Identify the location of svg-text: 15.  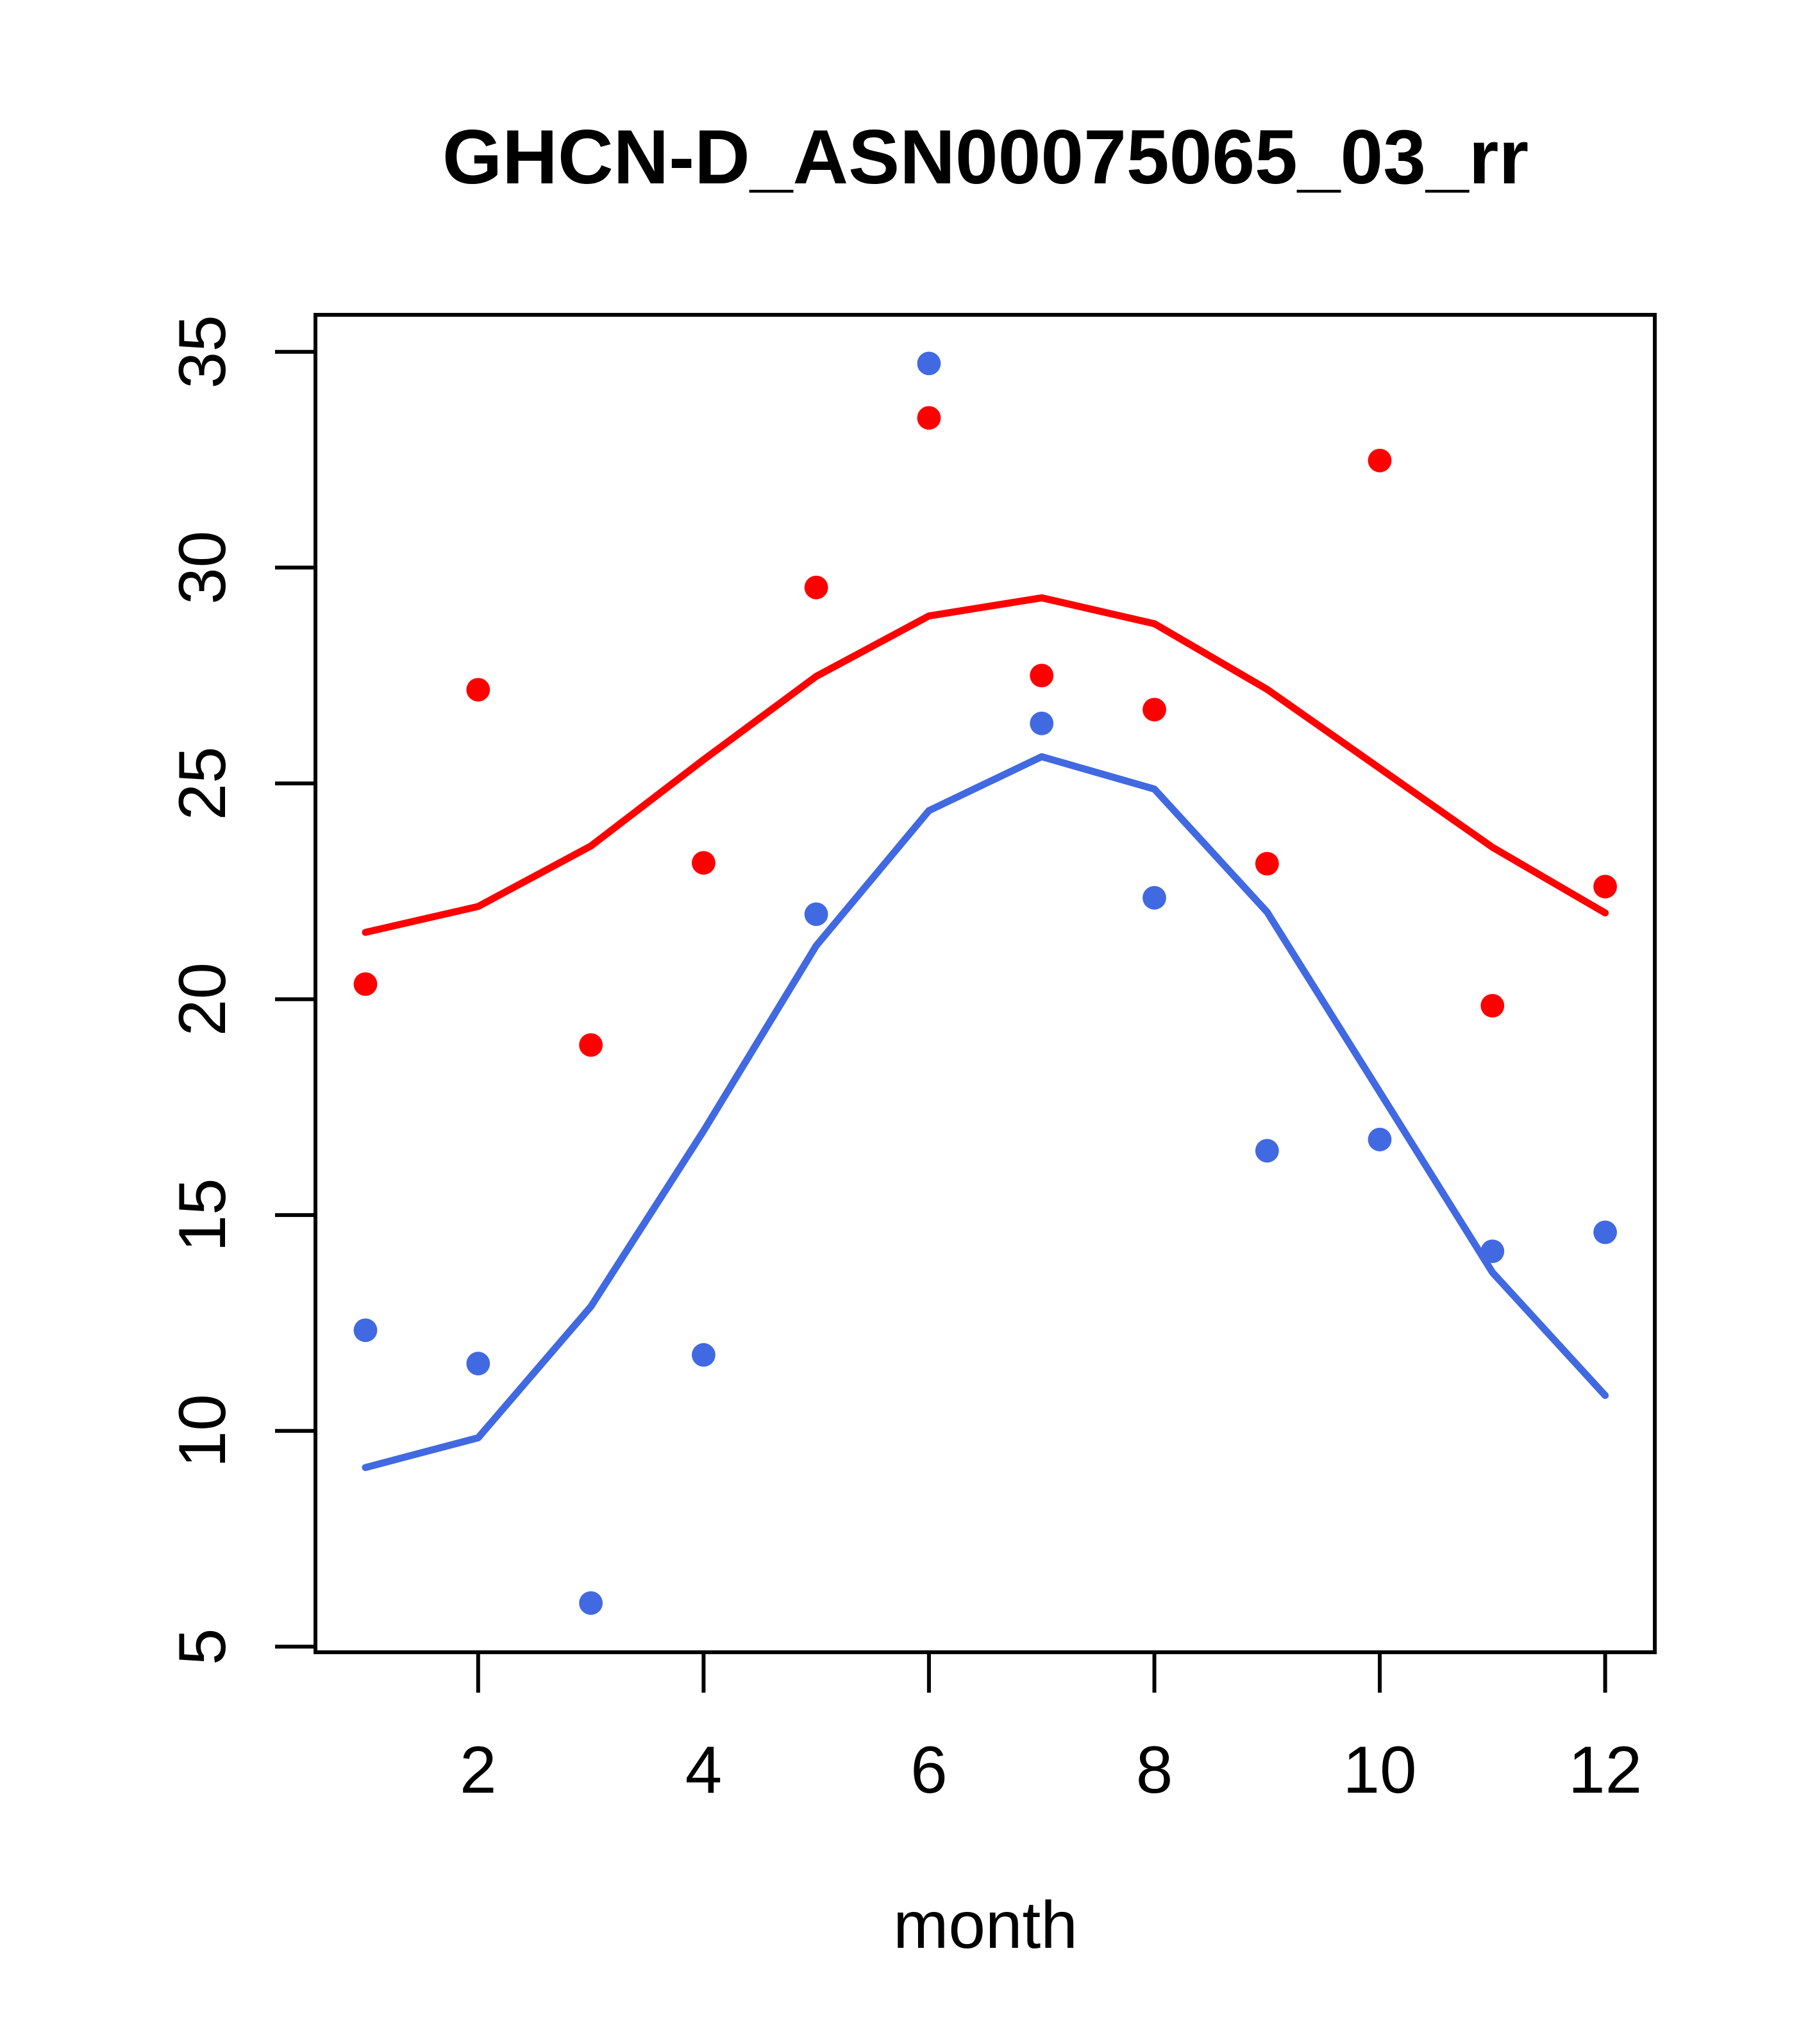
(202, 1215).